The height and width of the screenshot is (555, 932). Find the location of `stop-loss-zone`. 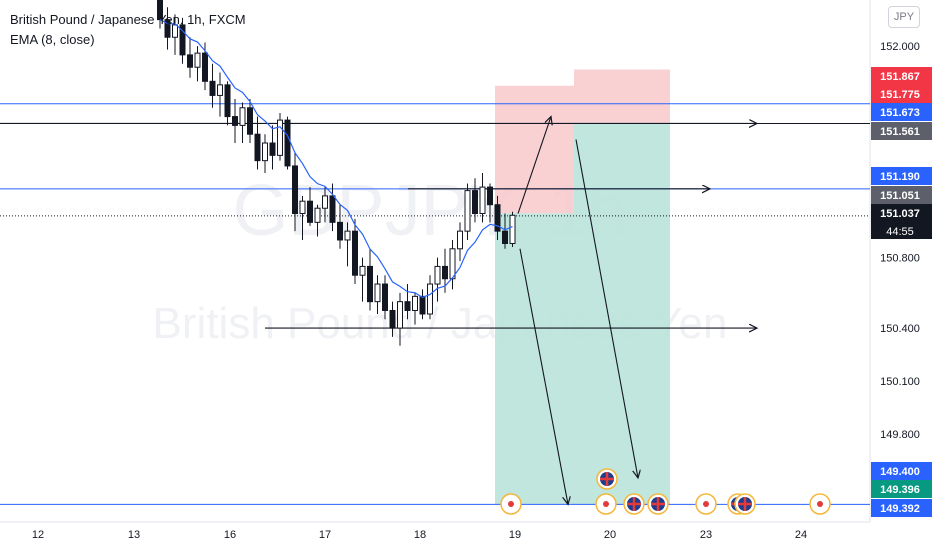

stop-loss-zone is located at coordinates (534, 149).